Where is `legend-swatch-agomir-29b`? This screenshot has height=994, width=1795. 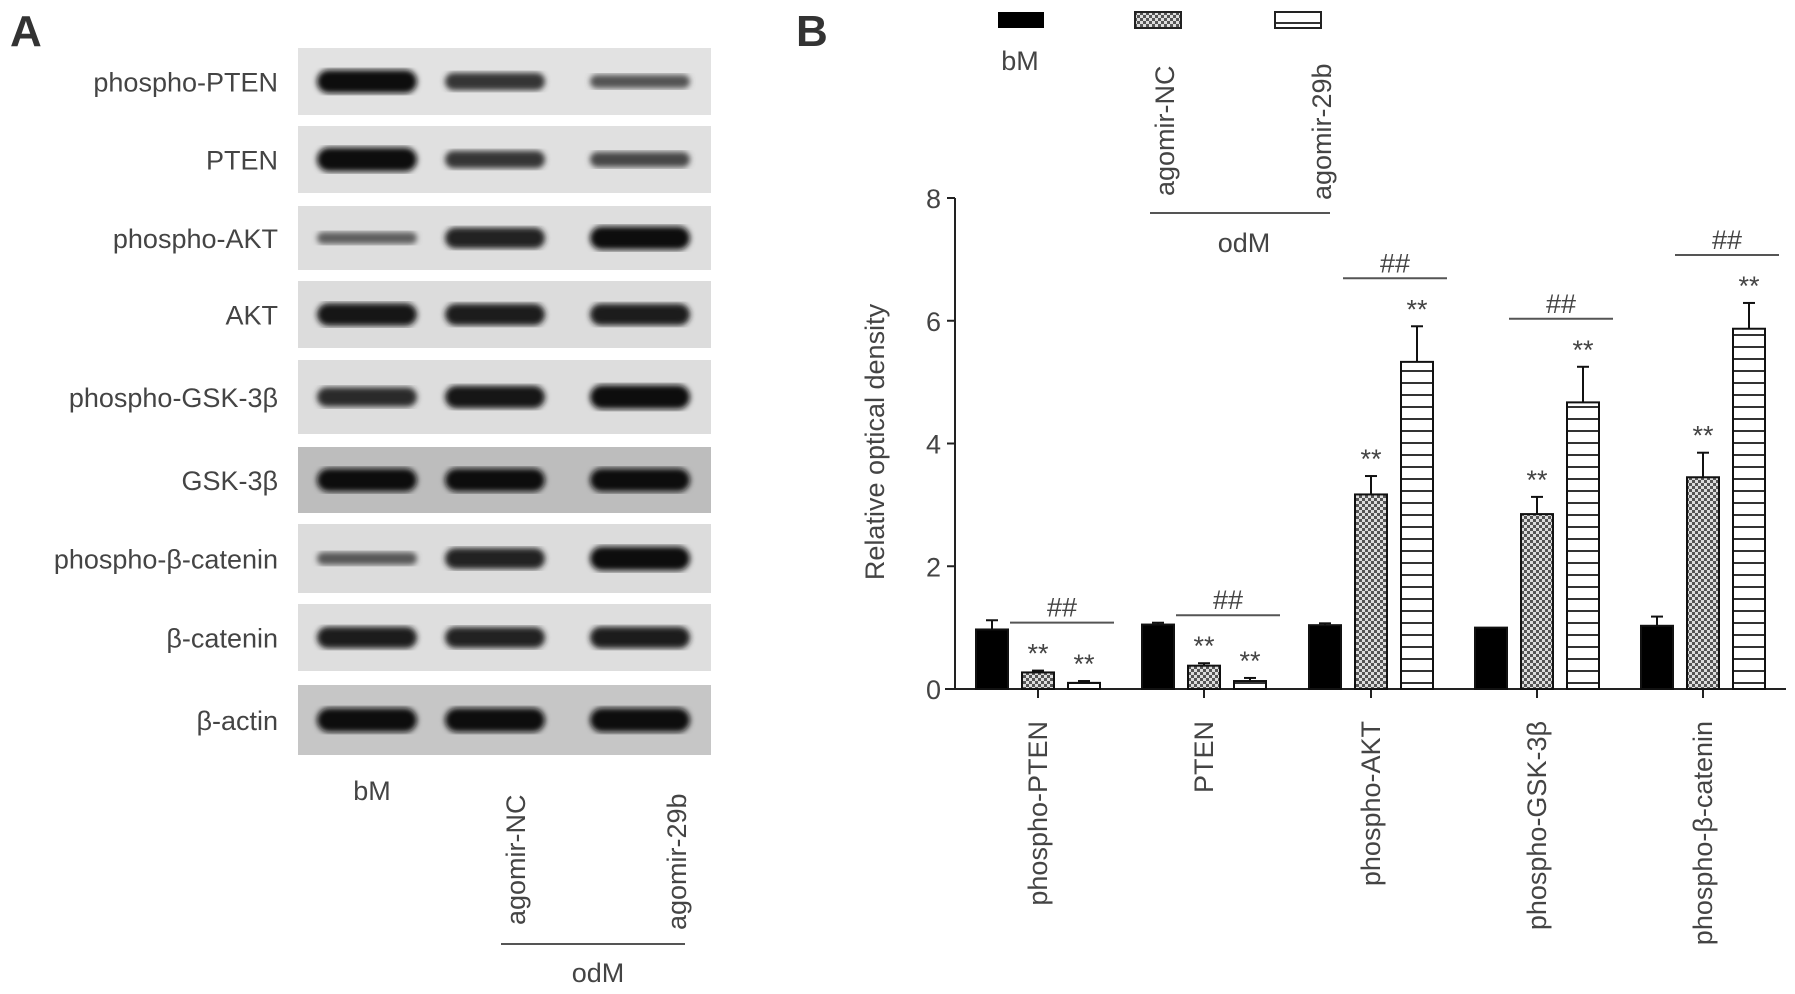
legend-swatch-agomir-29b is located at coordinates (1298, 20).